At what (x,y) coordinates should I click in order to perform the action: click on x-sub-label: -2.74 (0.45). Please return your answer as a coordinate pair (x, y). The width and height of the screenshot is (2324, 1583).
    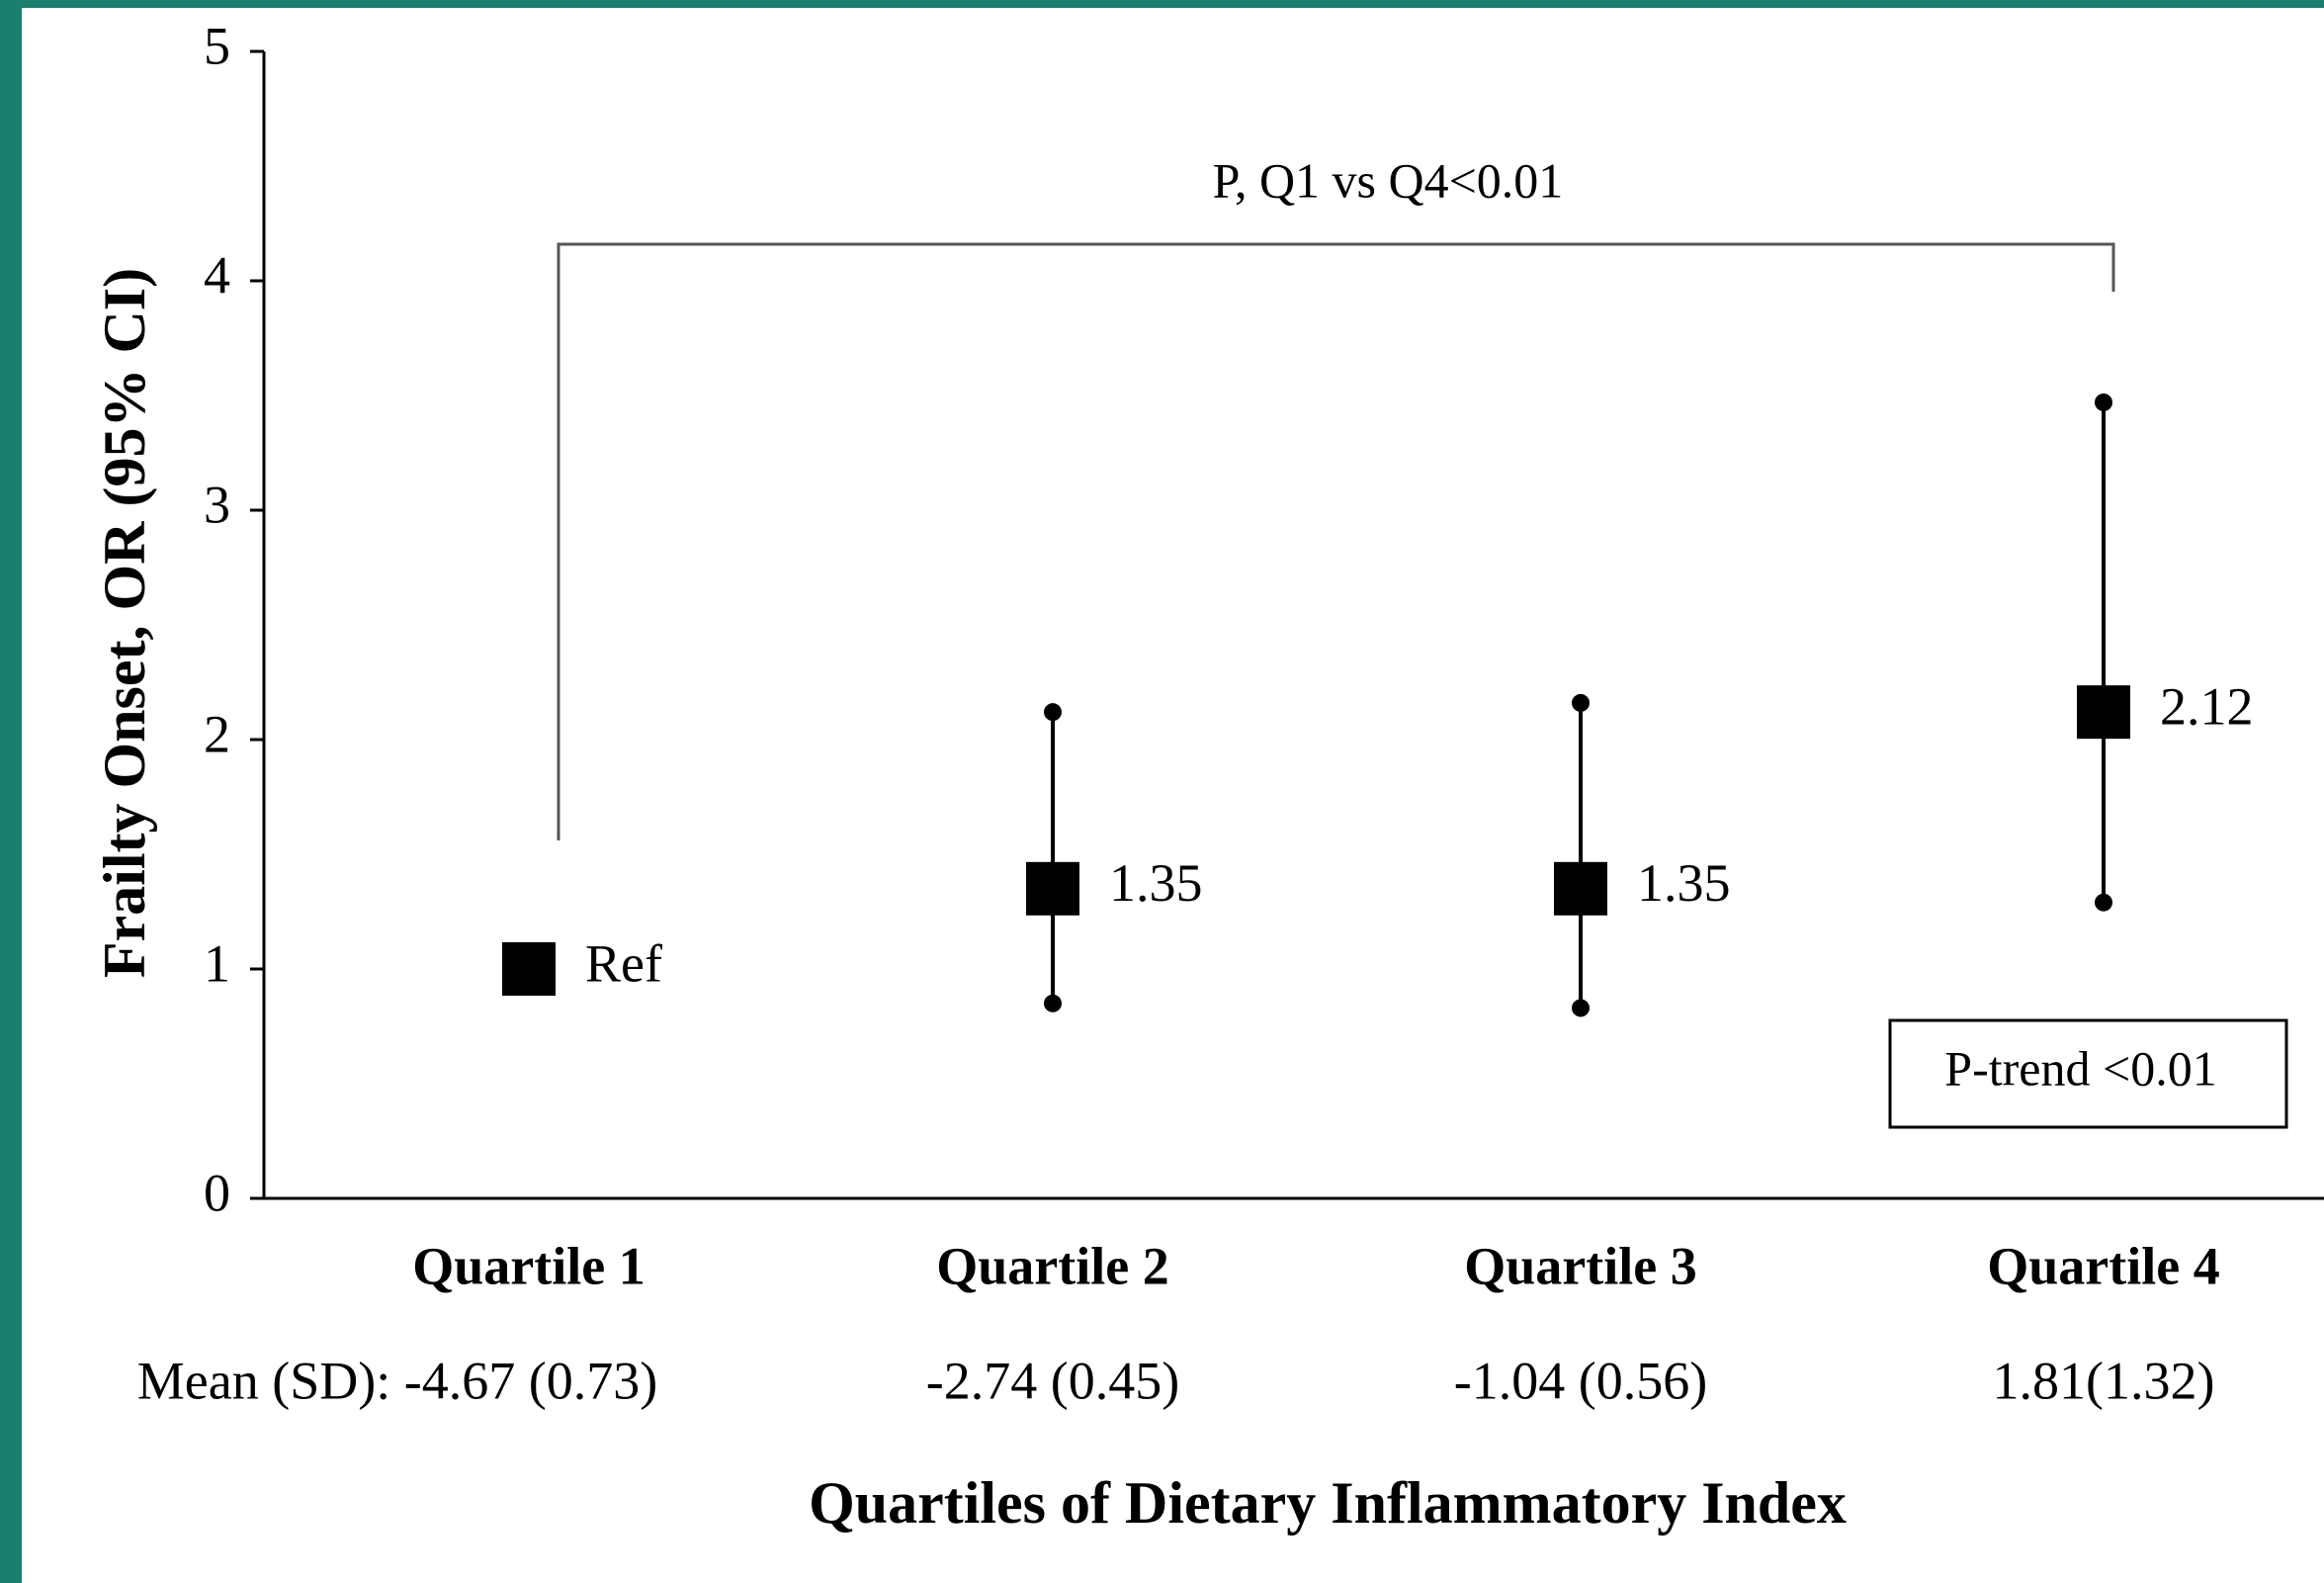
    Looking at the image, I should click on (1052, 1380).